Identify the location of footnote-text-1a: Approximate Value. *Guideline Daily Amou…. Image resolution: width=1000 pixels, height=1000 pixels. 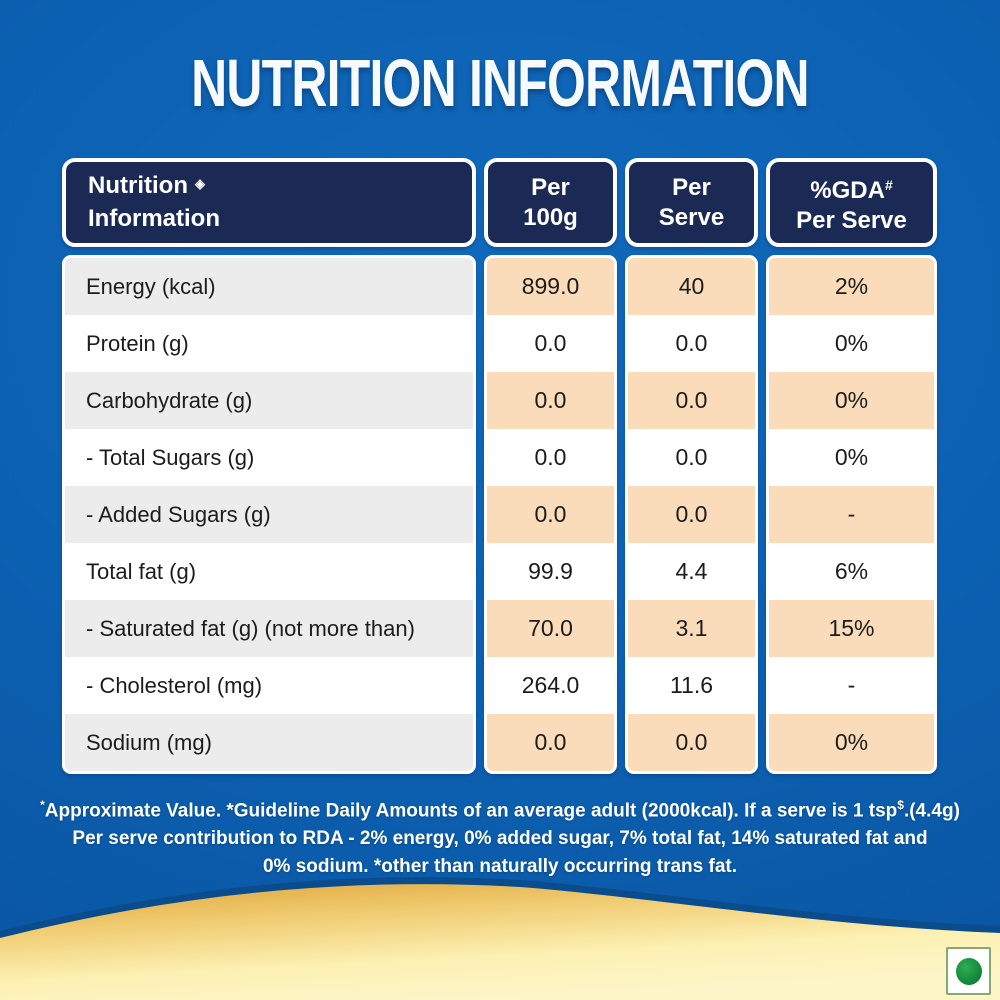
(471, 811).